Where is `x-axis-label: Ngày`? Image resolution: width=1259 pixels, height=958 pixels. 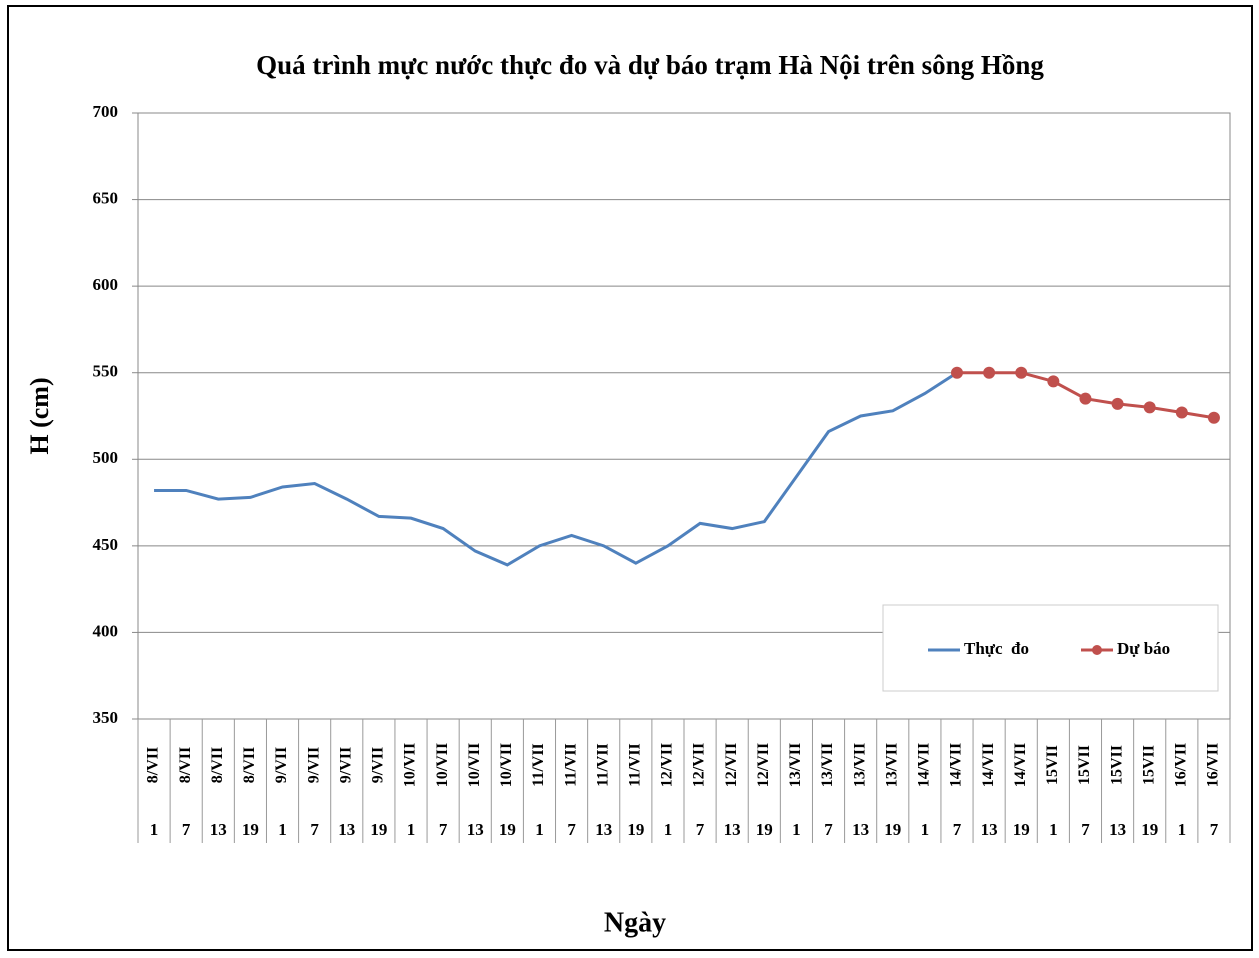 x-axis-label: Ngày is located at coordinates (635, 922).